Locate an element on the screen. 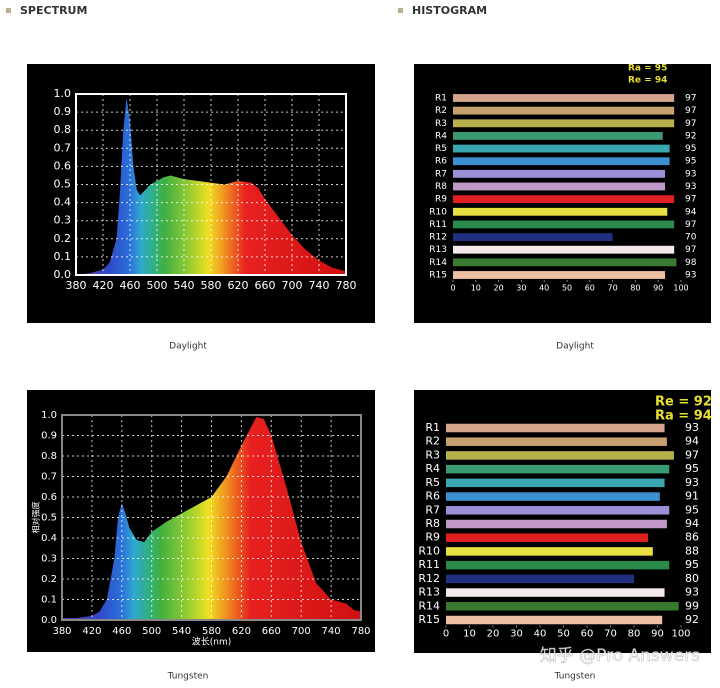 The height and width of the screenshot is (688, 720). annotation: Ra = 95 is located at coordinates (647, 69).